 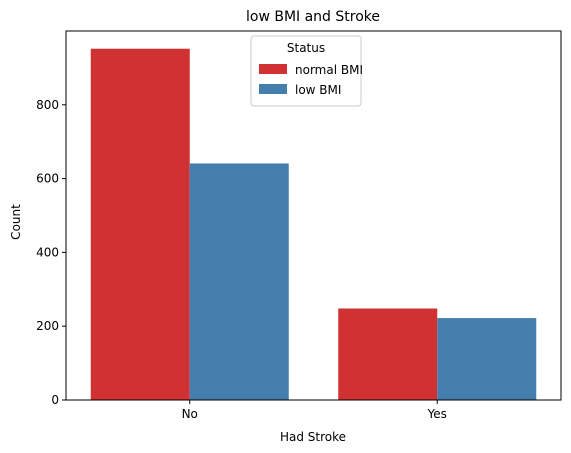 I want to click on legend-swatch-low-bmi, so click(x=273, y=89).